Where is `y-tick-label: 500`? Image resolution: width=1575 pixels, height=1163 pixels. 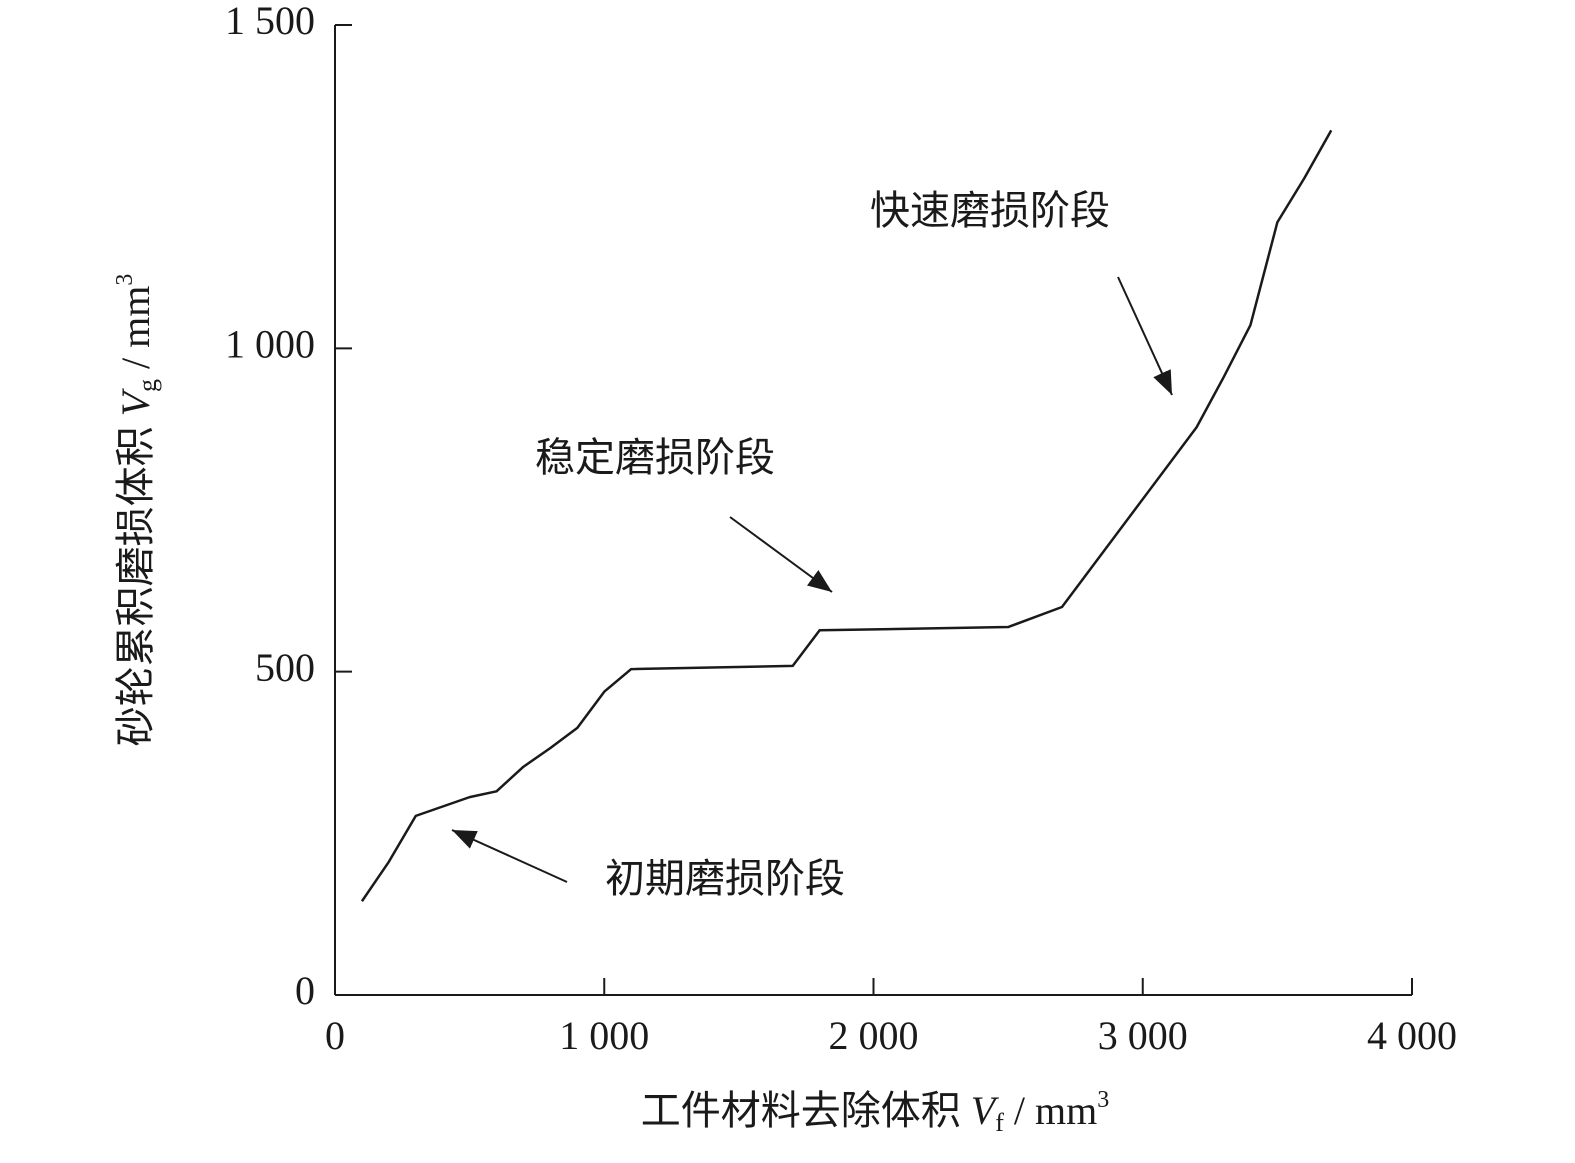 y-tick-label: 500 is located at coordinates (285, 667).